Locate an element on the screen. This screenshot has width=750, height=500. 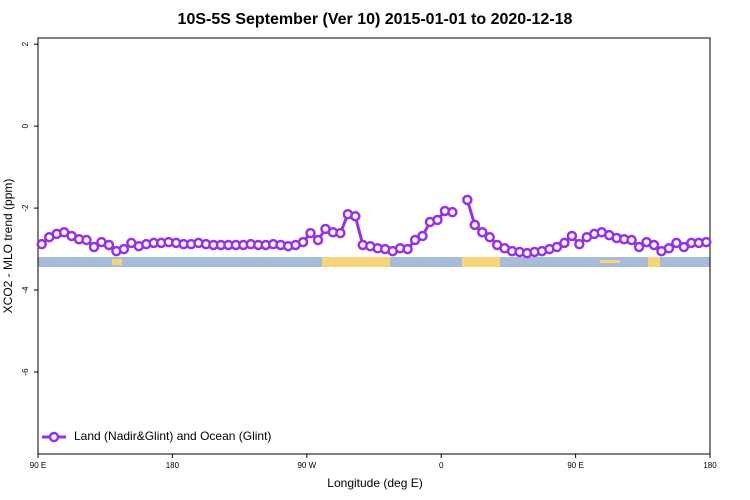
y-tick-label: 2 is located at coordinates (25, 43).